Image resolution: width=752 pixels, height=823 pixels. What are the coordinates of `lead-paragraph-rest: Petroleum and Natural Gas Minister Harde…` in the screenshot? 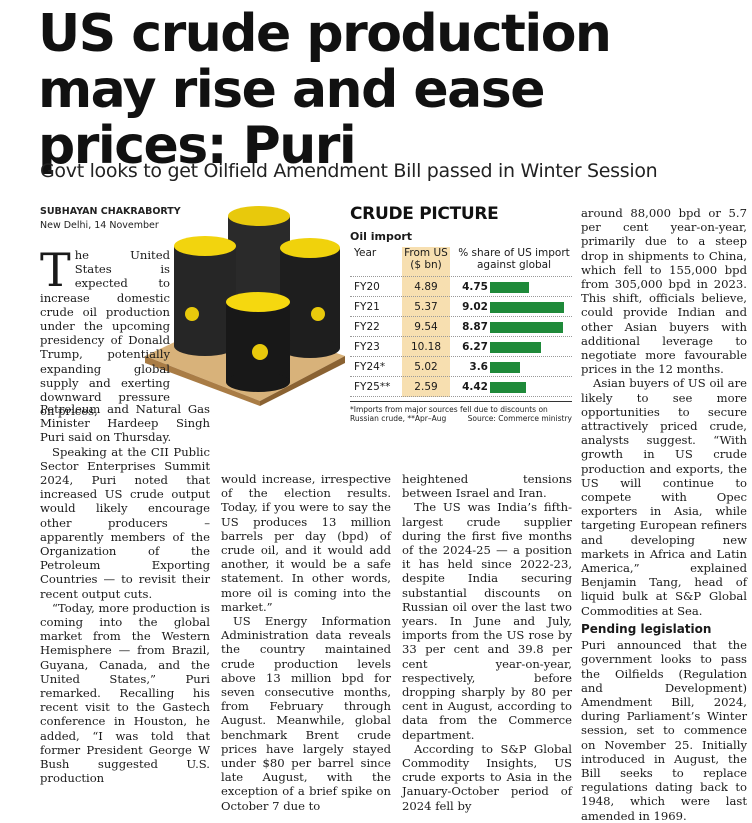 It's located at (125, 423).